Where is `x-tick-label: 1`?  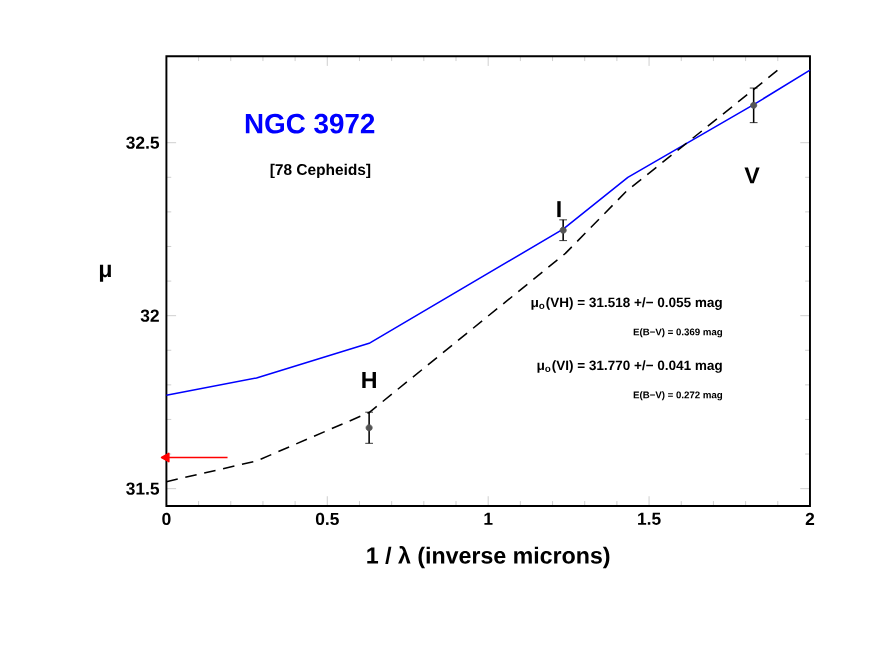
x-tick-label: 1 is located at coordinates (488, 519).